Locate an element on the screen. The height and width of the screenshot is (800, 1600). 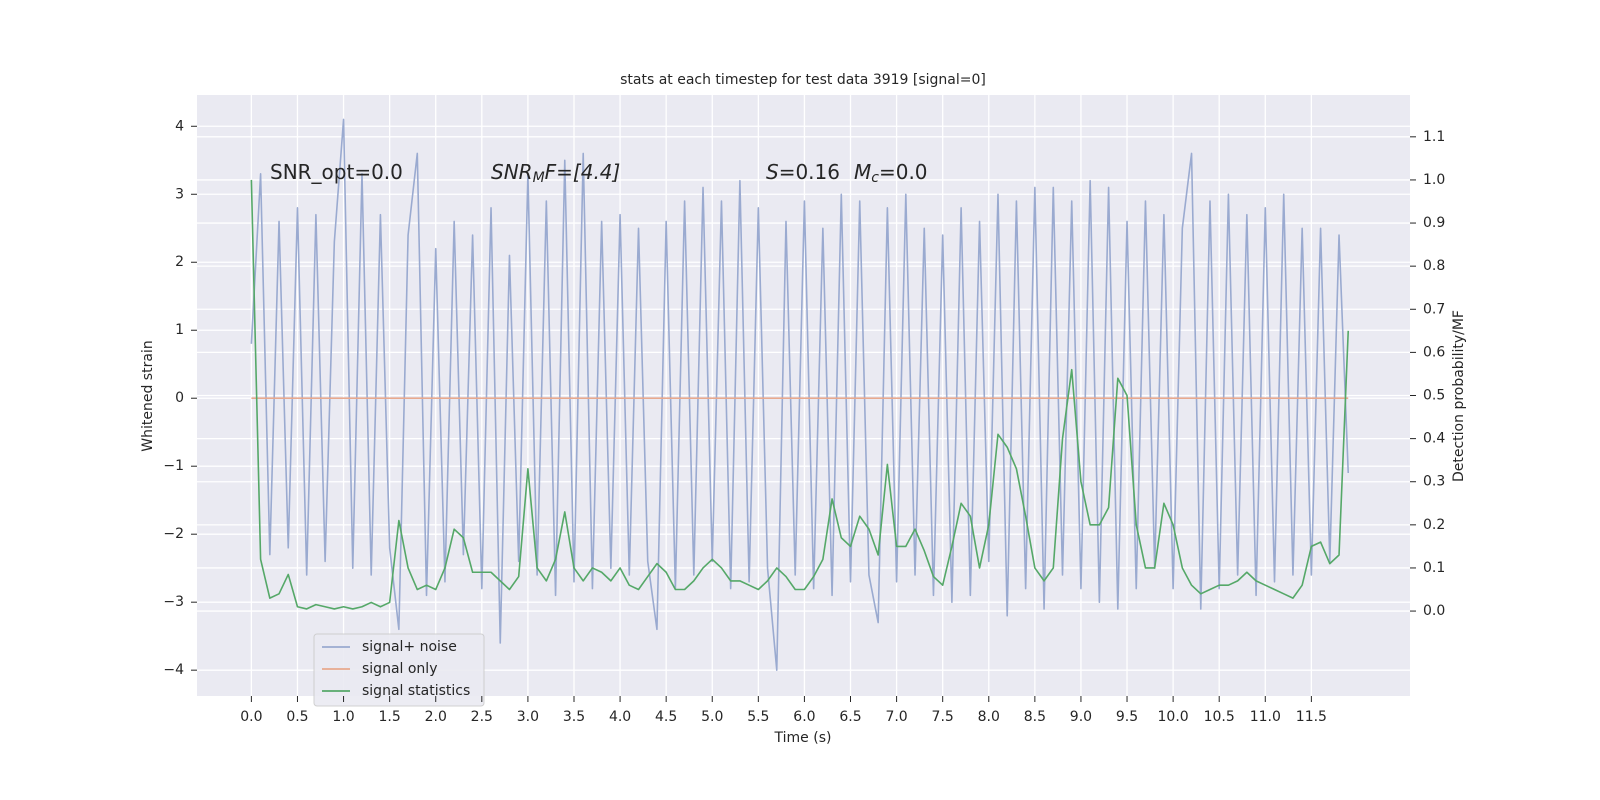
y-tick-label: 3 is located at coordinates (179, 194).